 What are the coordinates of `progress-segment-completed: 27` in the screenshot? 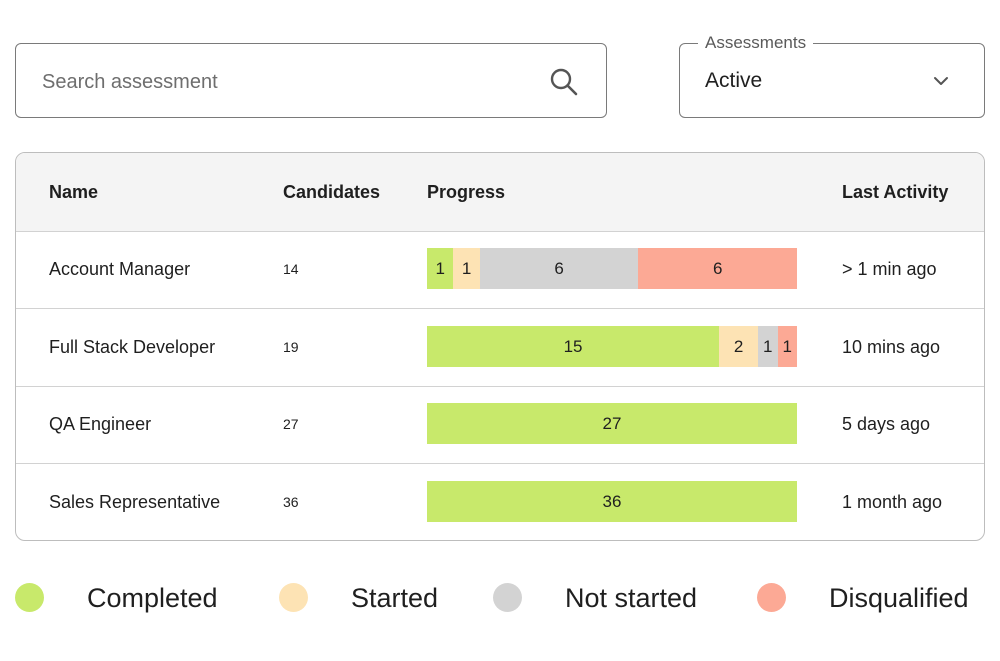 It's located at (612, 423).